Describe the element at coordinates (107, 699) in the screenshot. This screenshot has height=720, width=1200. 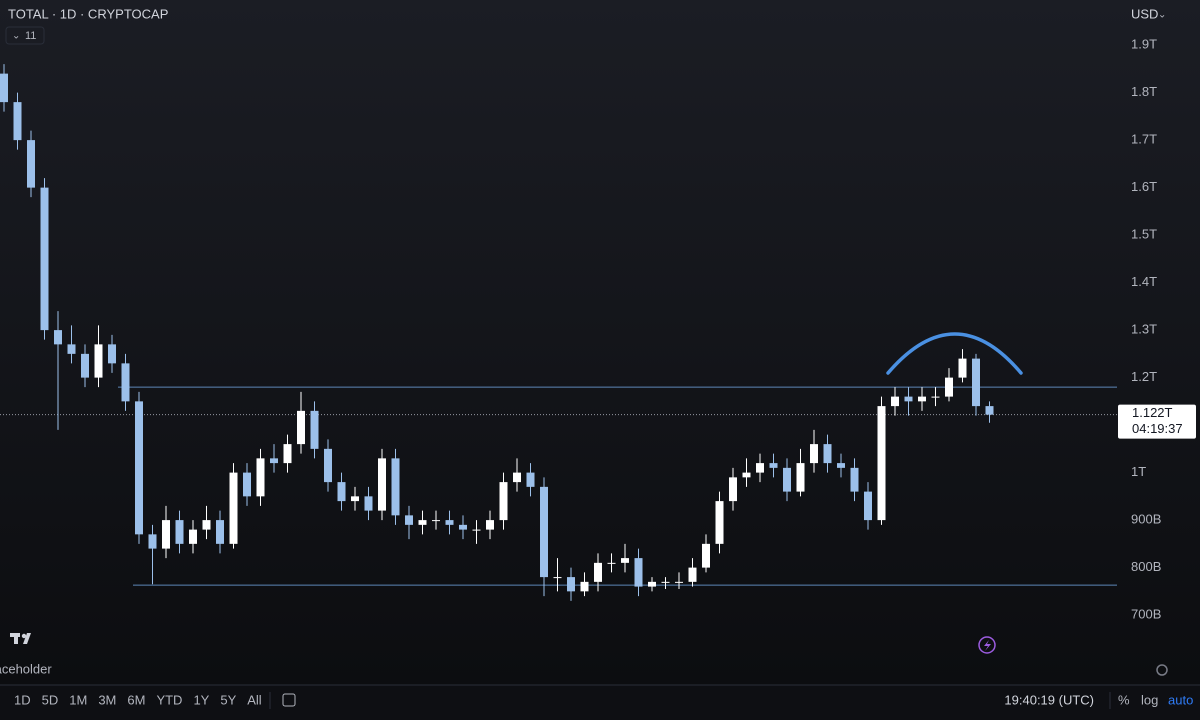
I see `range-button: 3M` at that location.